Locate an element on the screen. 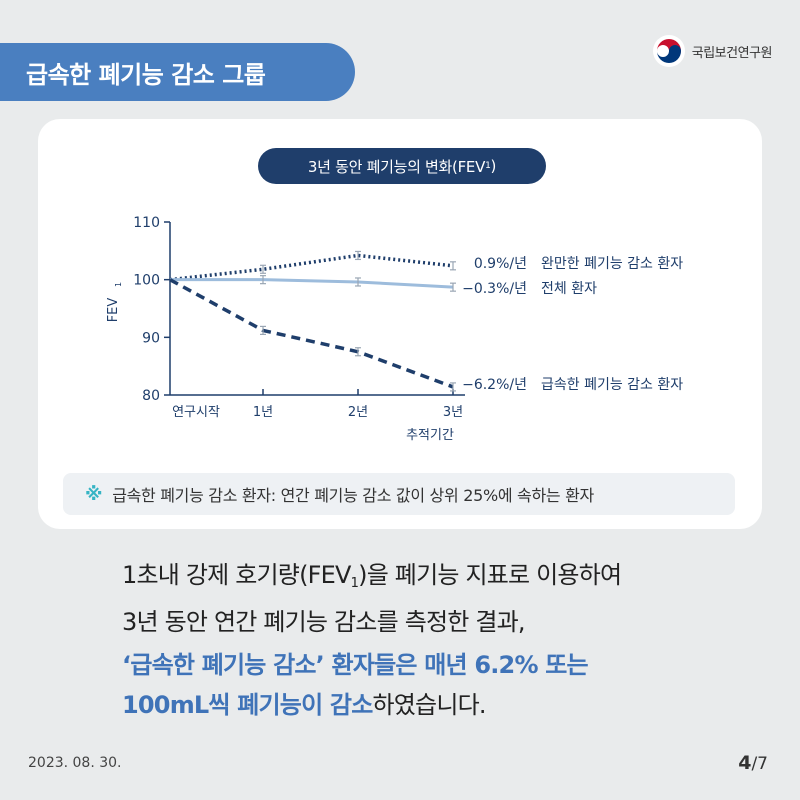 The width and height of the screenshot is (800, 800). publish-date: 2023. 08. 30. is located at coordinates (75, 763).